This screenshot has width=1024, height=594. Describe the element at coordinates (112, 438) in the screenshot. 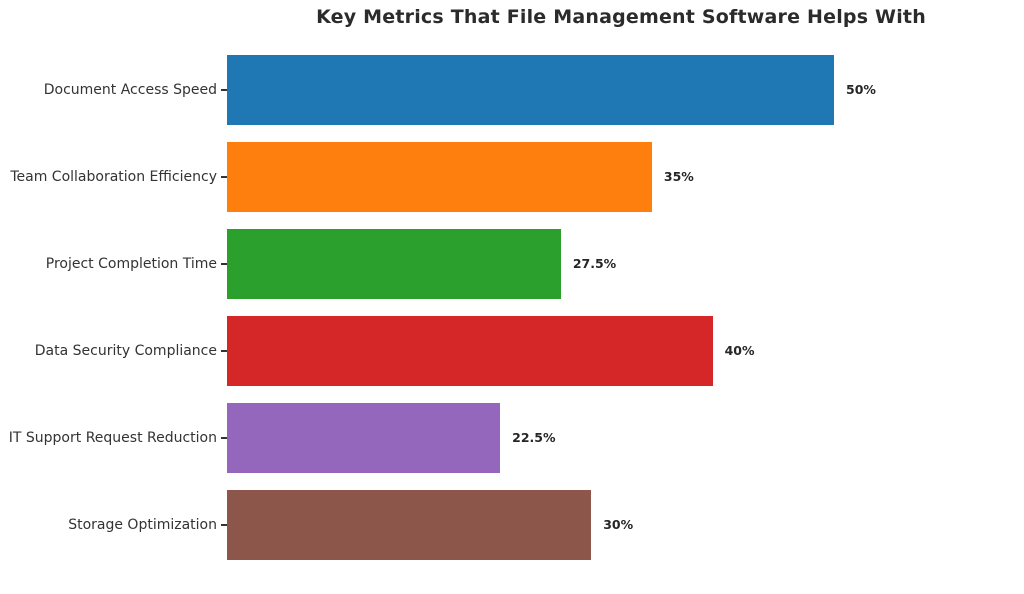

I see `category-label: IT Support Request Reduction` at that location.